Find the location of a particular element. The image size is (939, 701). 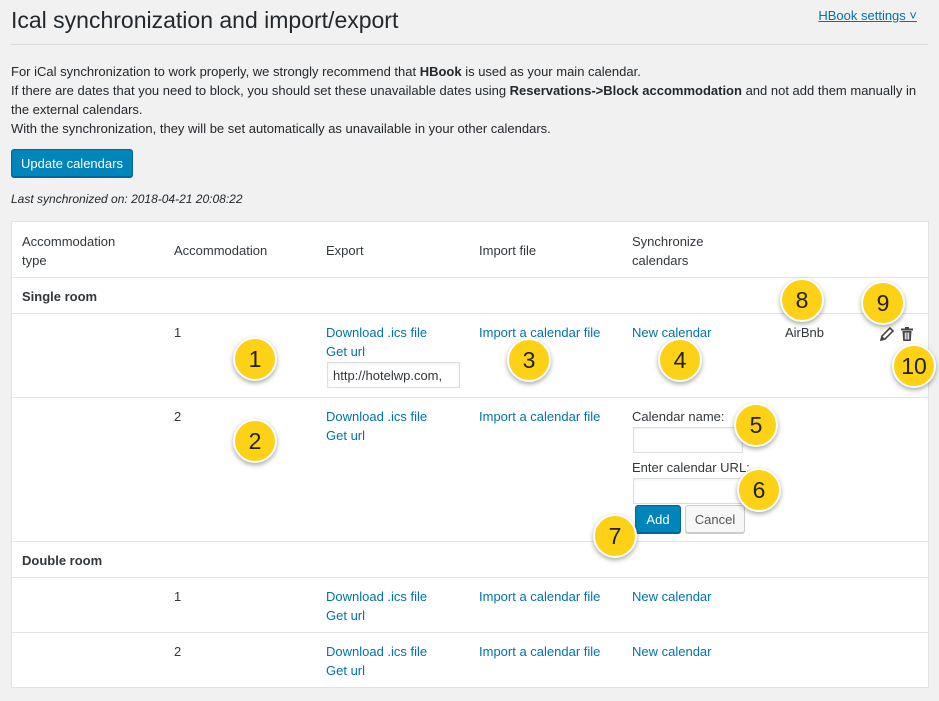

callout-badge: 6 is located at coordinates (759, 490).